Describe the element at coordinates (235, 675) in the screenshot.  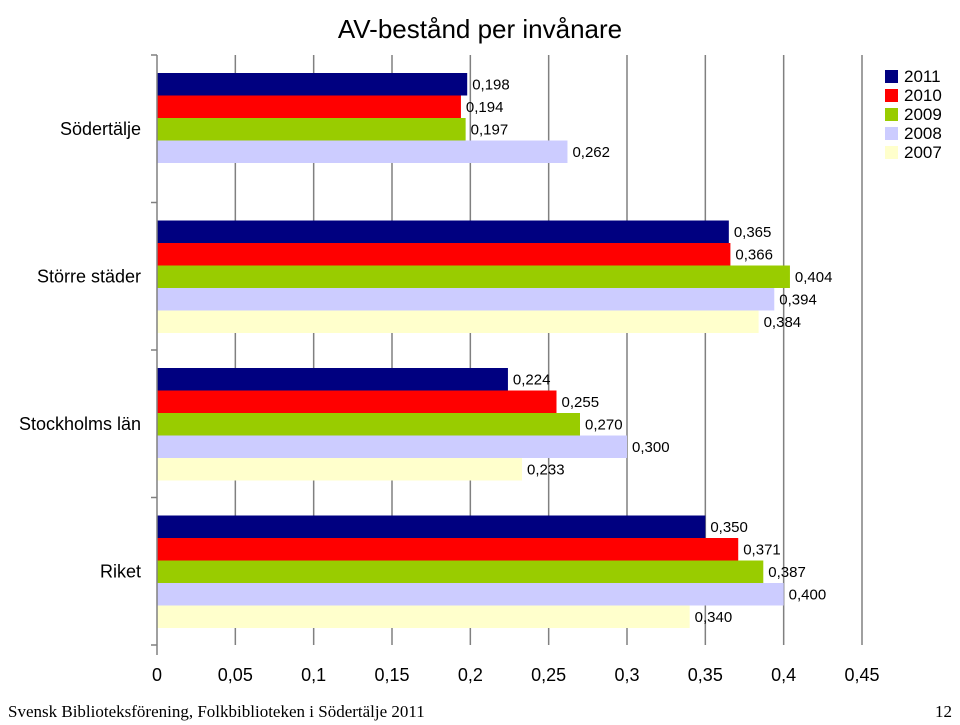
I see `x-tick-label: 0,05` at that location.